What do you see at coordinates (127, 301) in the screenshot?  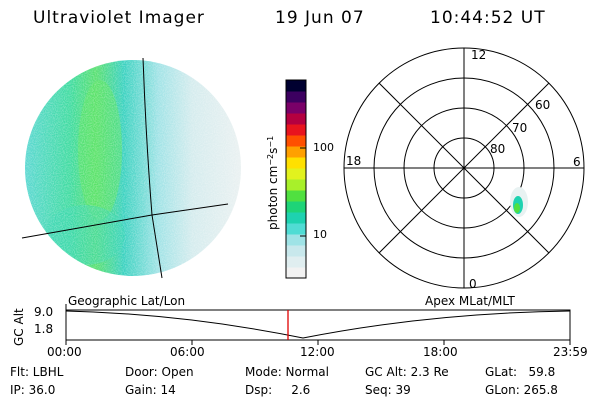 I see `geographic-caption: Geographic Lat/Lon` at bounding box center [127, 301].